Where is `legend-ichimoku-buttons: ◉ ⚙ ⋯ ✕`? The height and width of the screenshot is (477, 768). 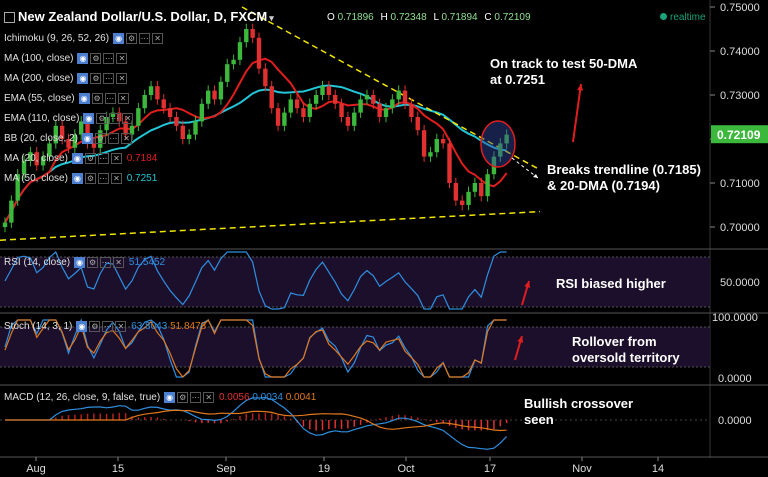
legend-ichimoku-buttons: ◉ ⚙ ⋯ ✕ is located at coordinates (139, 38).